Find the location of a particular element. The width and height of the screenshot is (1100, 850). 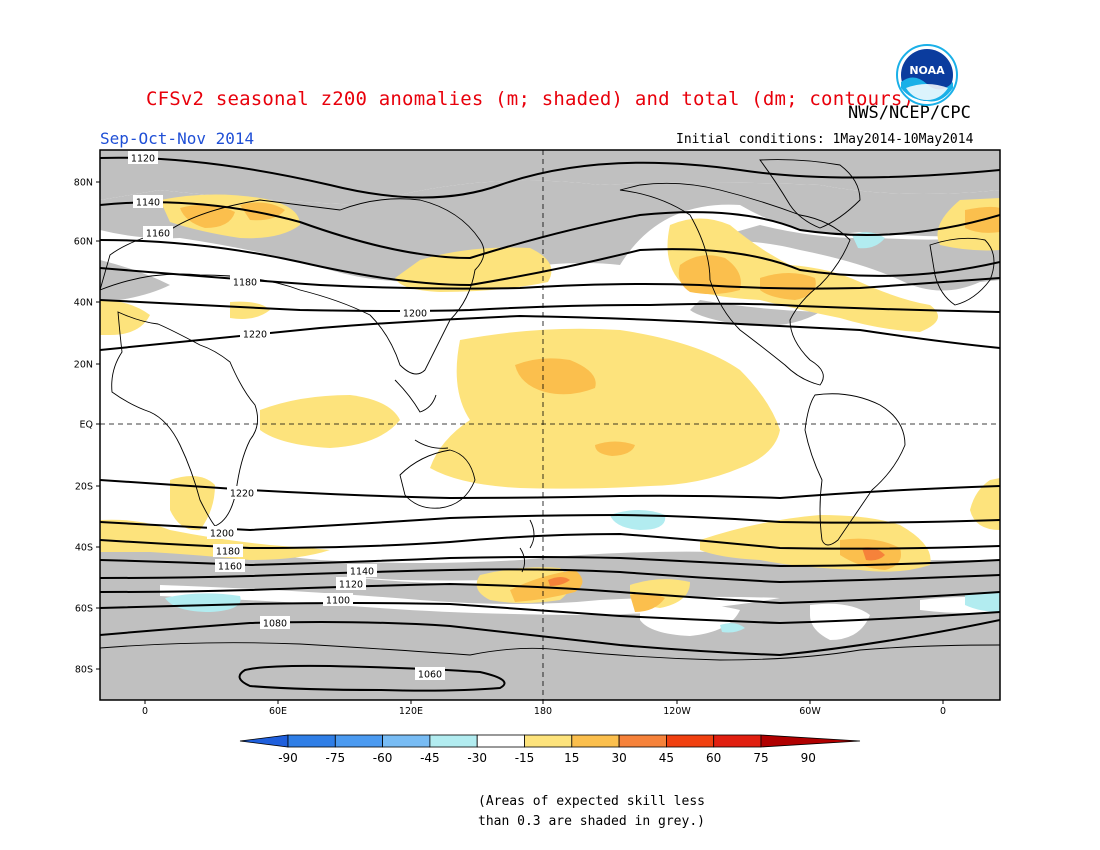

lon-label: 120E is located at coordinates (411, 711).